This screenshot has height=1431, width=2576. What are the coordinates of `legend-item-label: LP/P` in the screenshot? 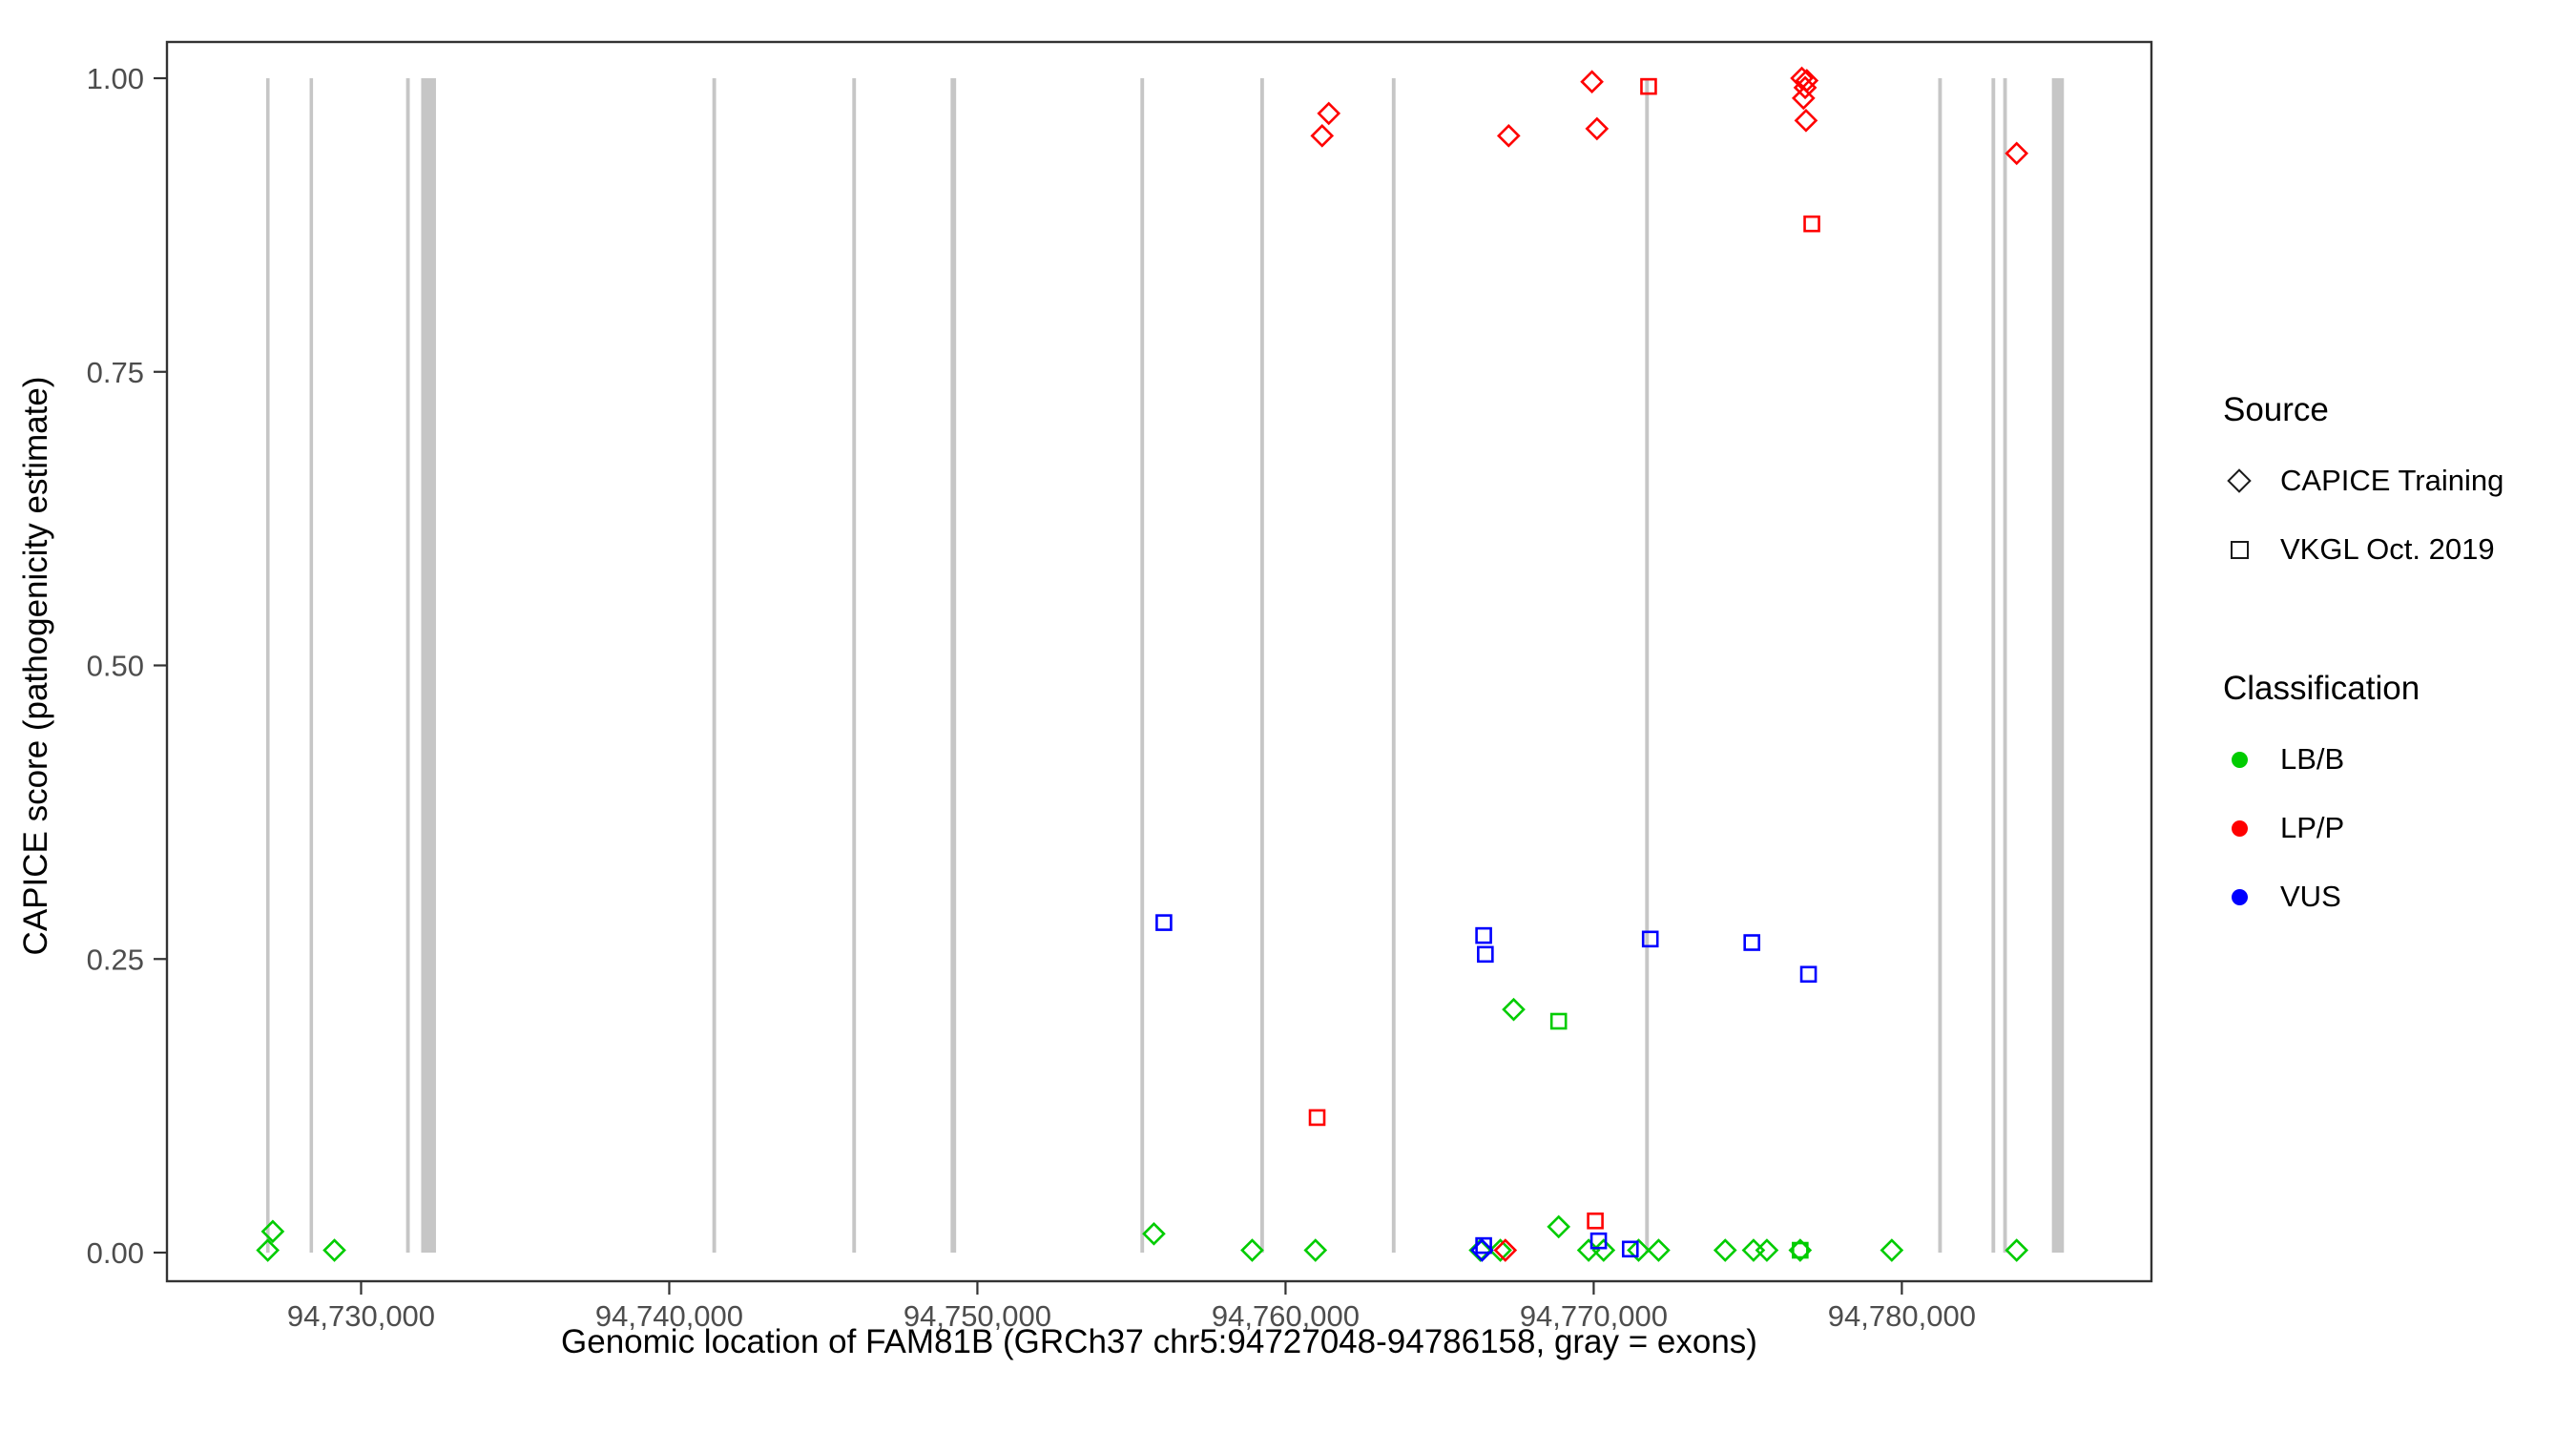 It's located at (2312, 827).